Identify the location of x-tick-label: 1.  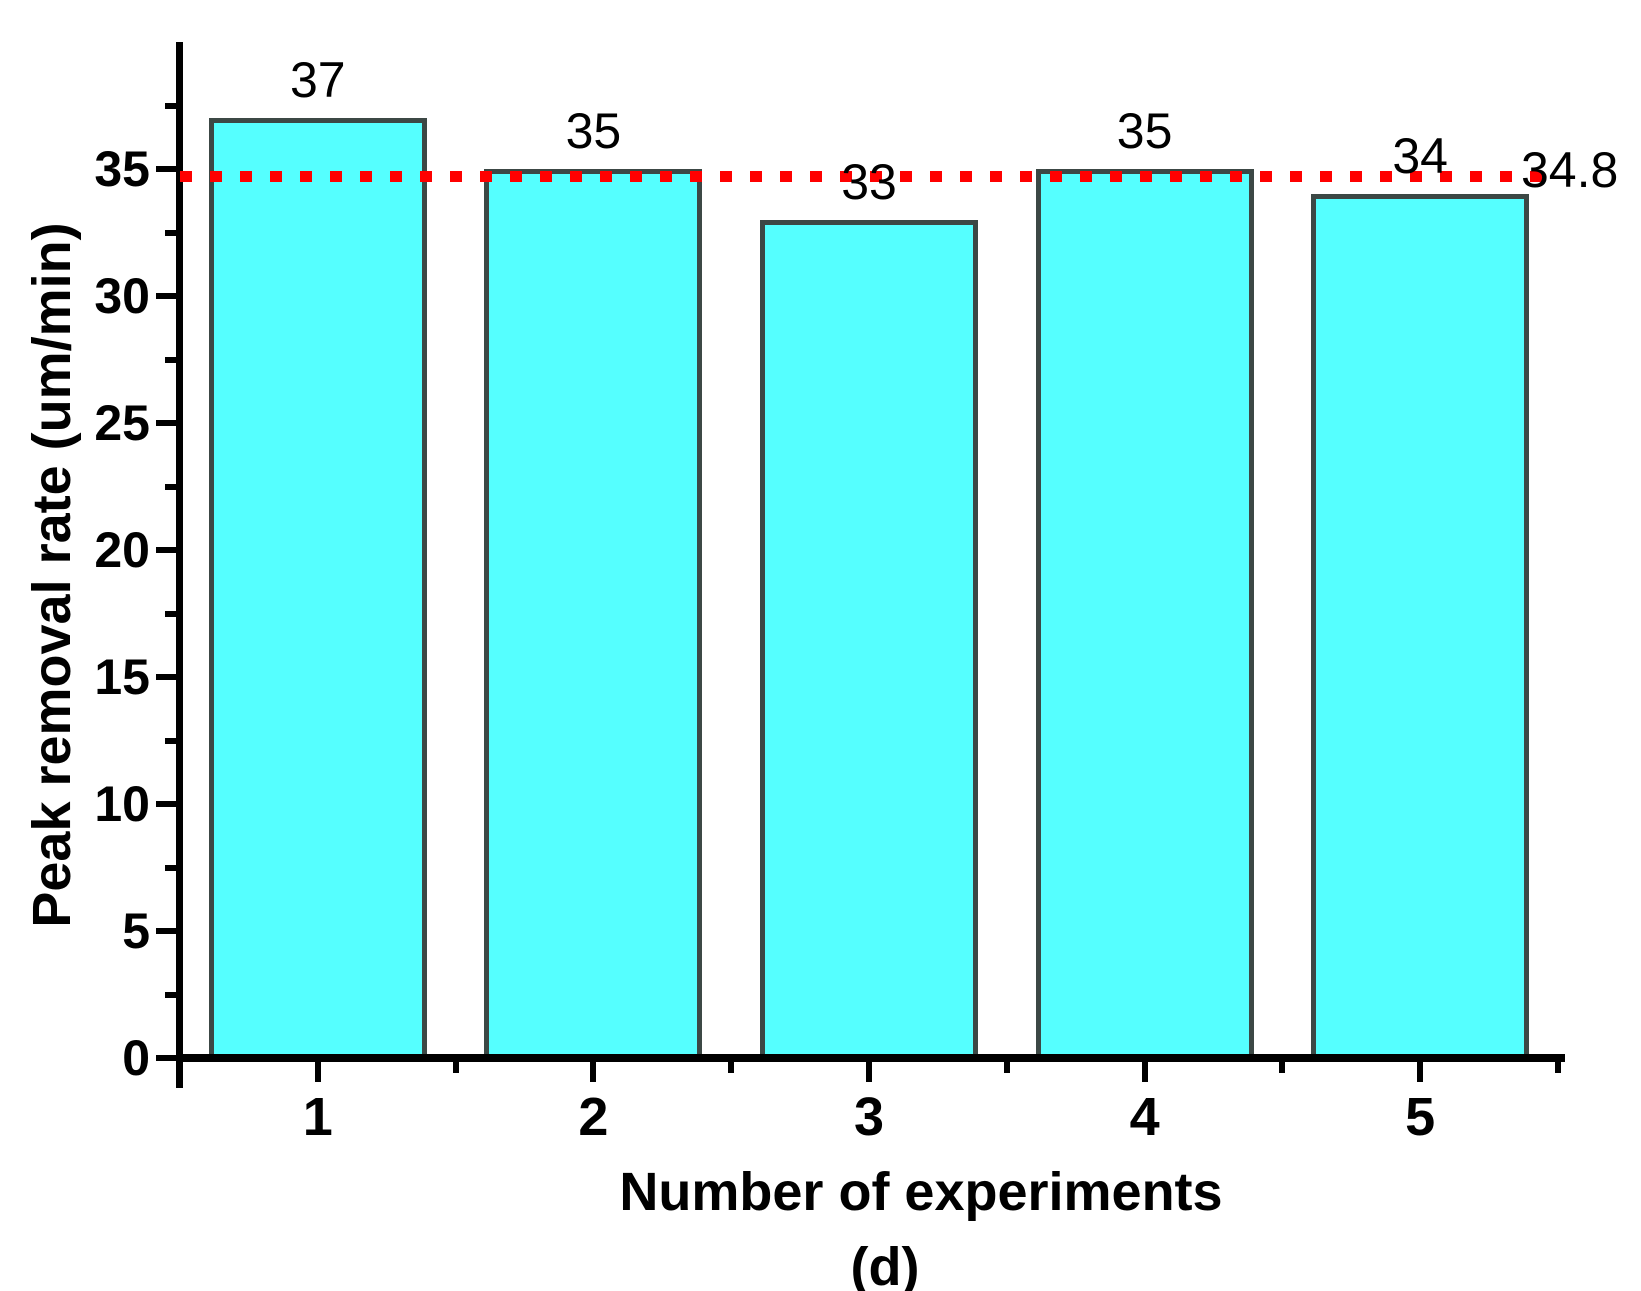
(317, 1117).